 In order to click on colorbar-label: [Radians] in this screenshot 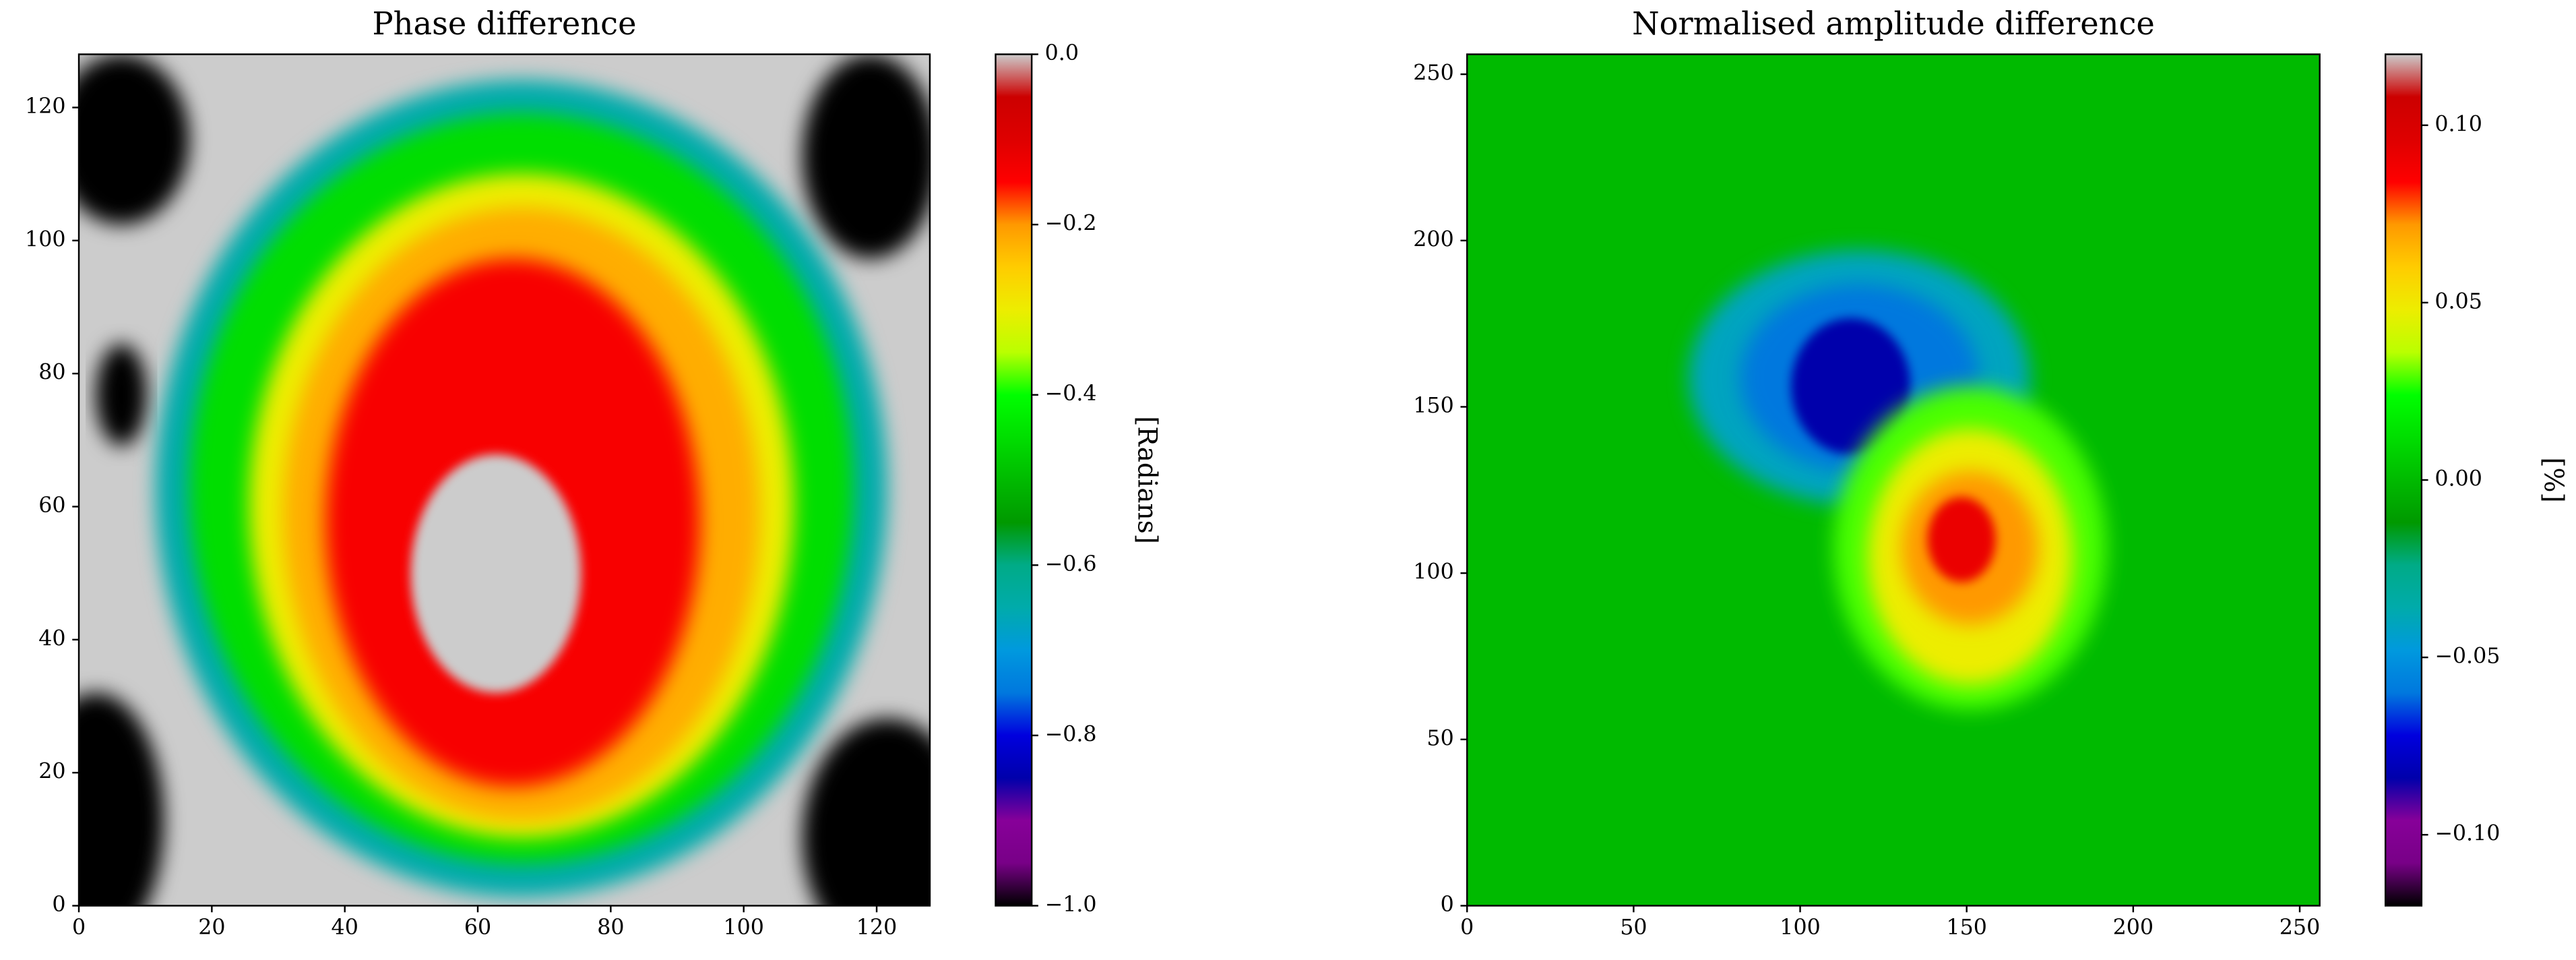, I will do `click(1146, 480)`.